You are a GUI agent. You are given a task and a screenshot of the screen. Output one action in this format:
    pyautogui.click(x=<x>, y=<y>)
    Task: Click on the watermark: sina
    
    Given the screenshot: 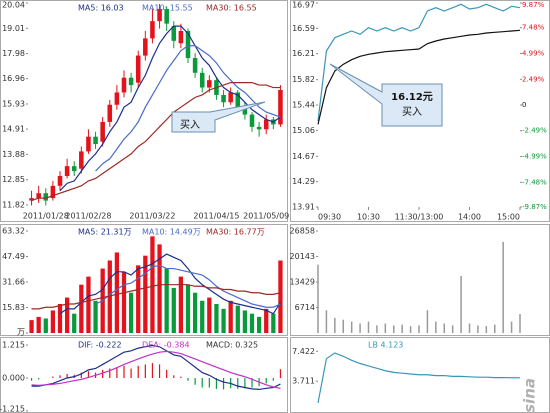 What is the action you would take?
    pyautogui.click(x=530, y=395)
    